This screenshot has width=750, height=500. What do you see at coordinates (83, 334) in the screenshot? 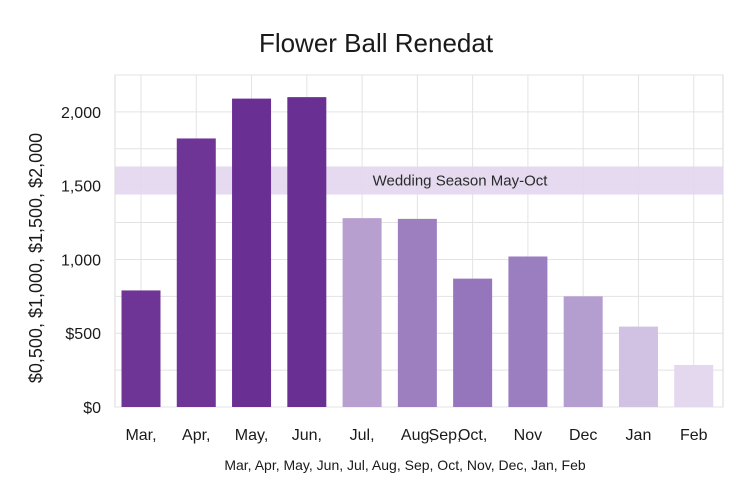
I see `y-tick-label: $500` at bounding box center [83, 334].